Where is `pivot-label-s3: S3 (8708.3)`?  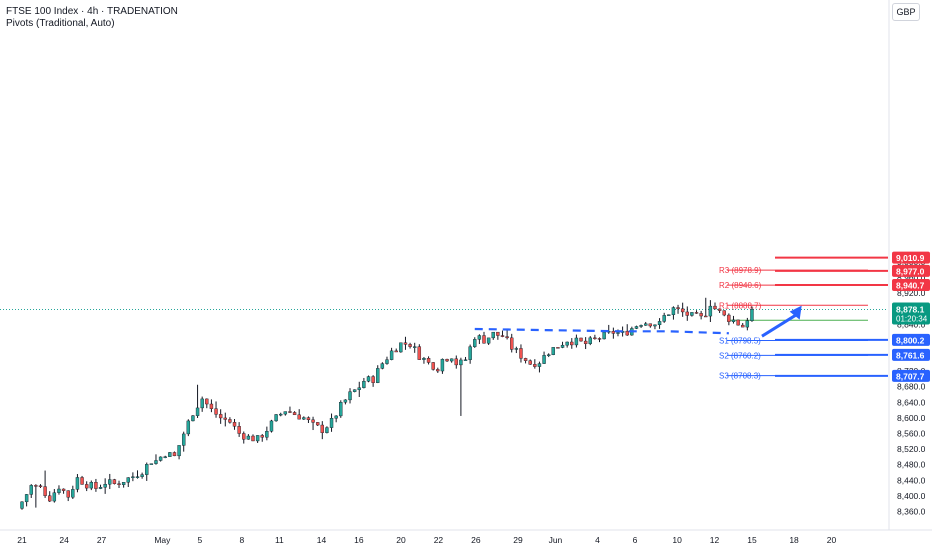
pivot-label-s3: S3 (8708.3) is located at coordinates (740, 376).